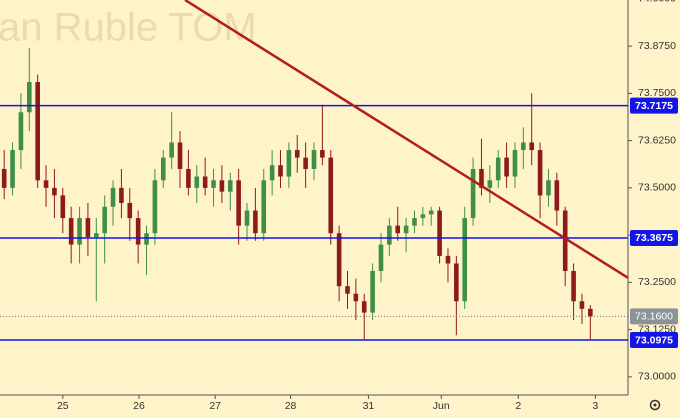 This screenshot has height=418, width=680. I want to click on watermark-title: an Ruble TOM, so click(128, 28).